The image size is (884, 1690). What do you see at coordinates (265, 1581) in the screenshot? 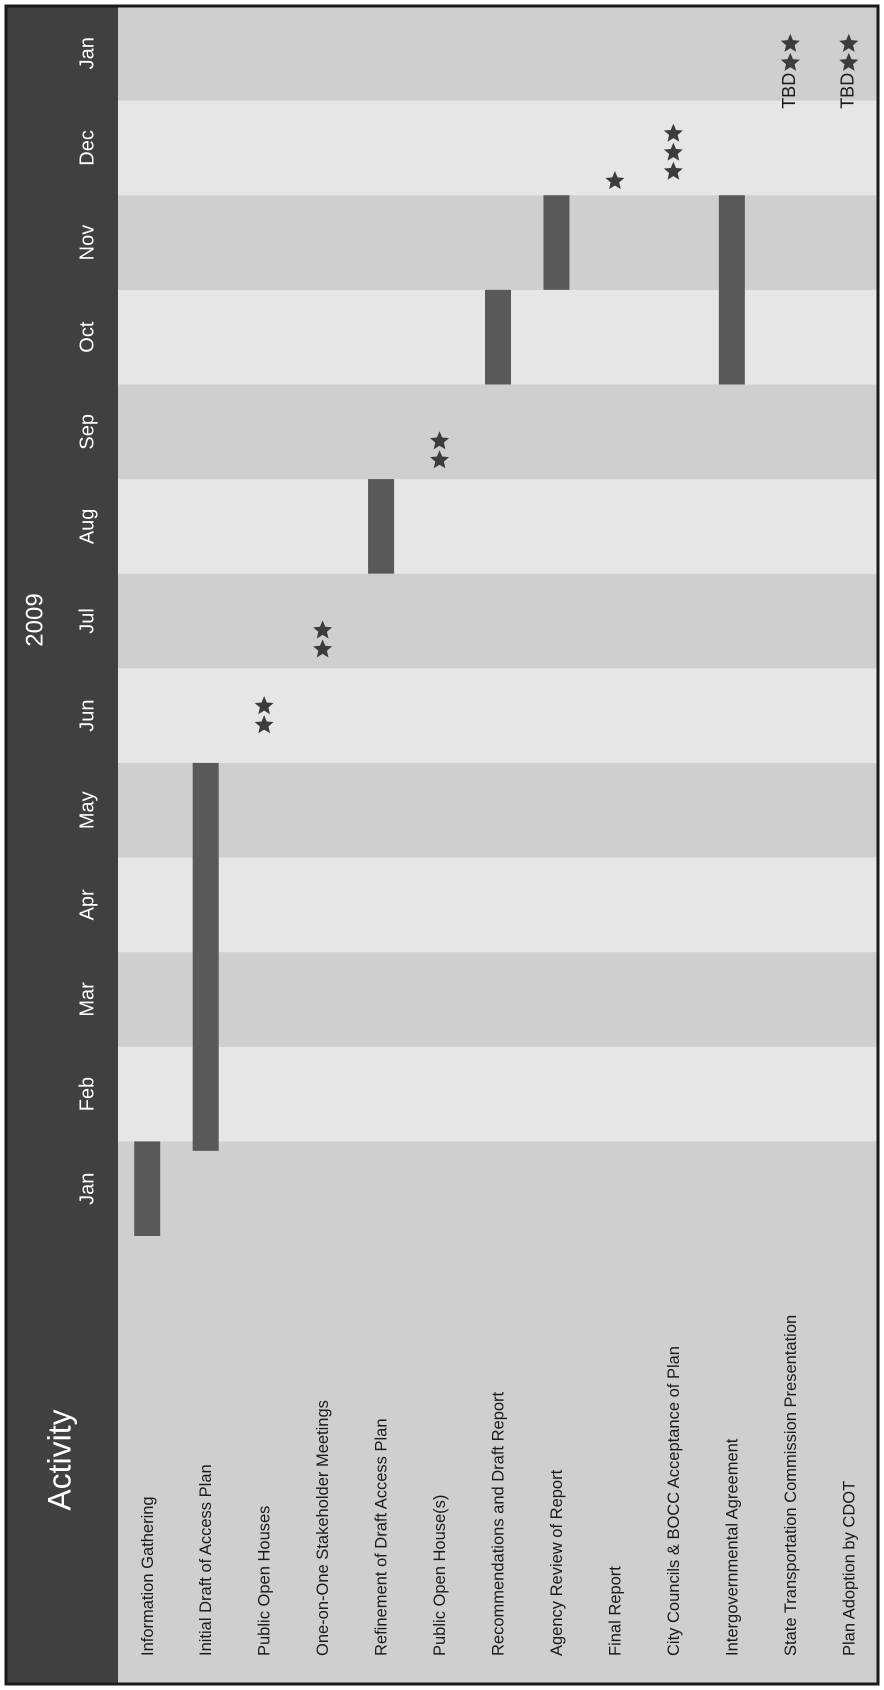
I see `activity-label: Public Open Houses` at bounding box center [265, 1581].